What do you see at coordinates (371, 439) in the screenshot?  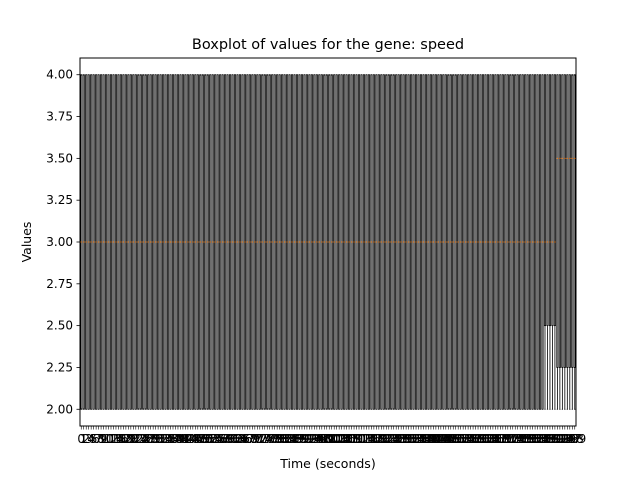 I see `x-tick-label: 117` at bounding box center [371, 439].